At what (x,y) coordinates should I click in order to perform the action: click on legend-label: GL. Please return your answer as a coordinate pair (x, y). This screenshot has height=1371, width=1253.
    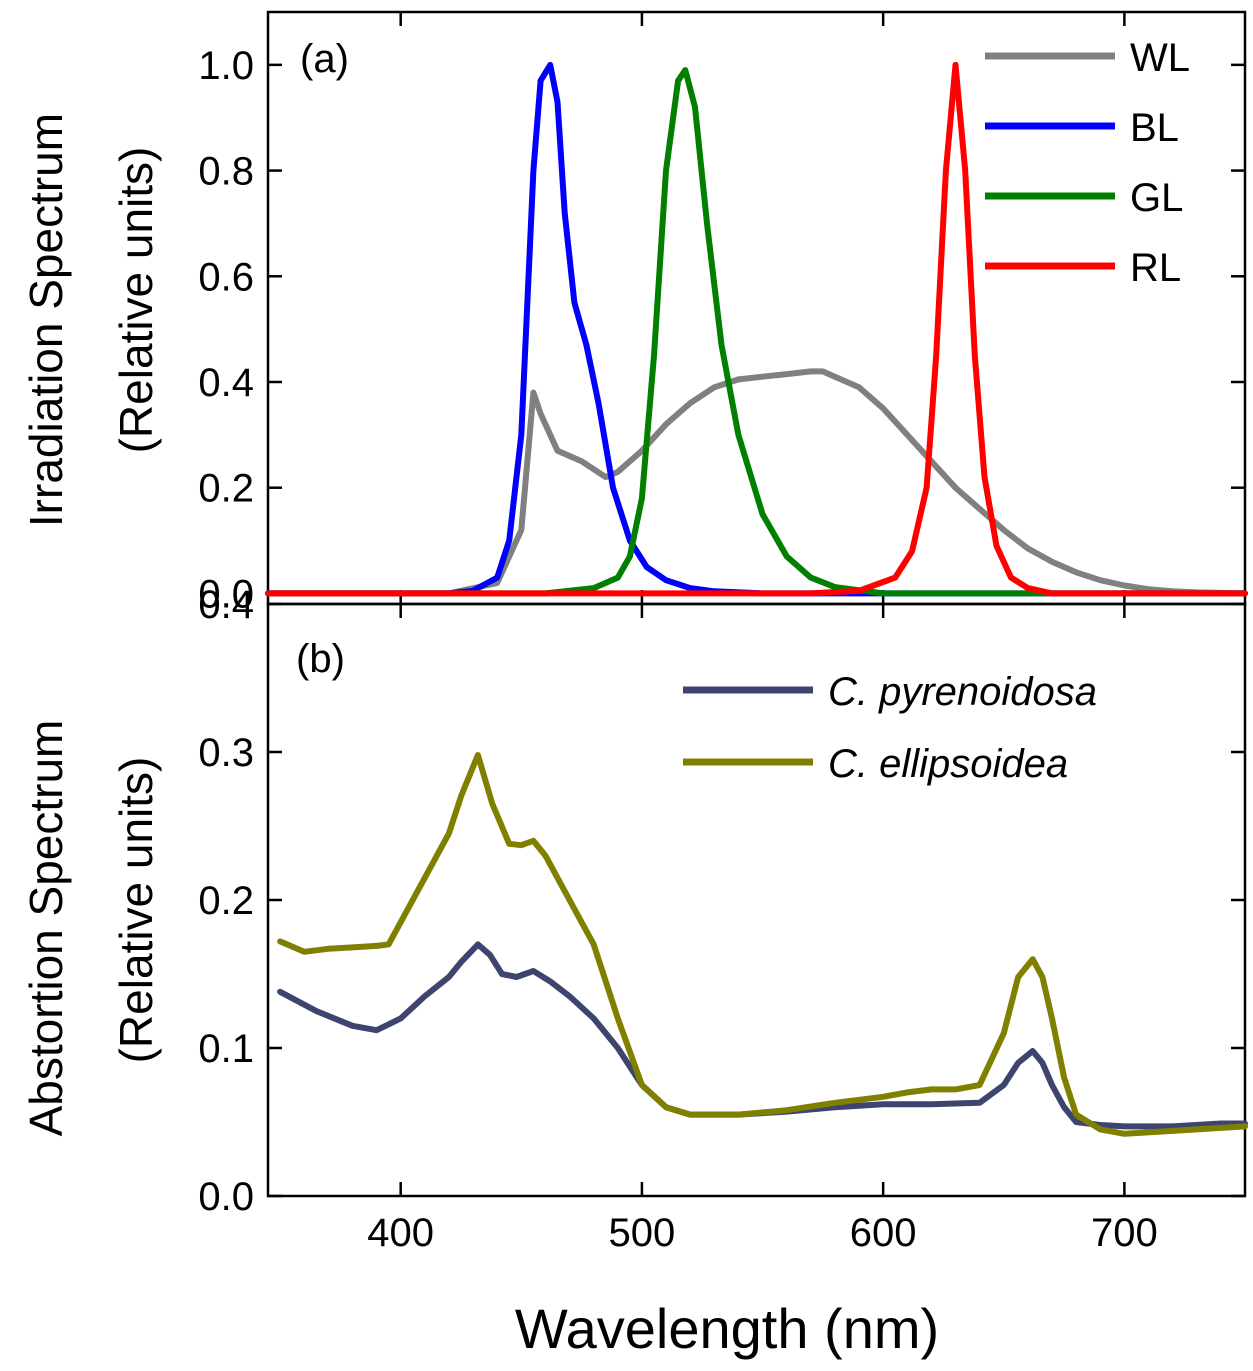
    Looking at the image, I should click on (1156, 198).